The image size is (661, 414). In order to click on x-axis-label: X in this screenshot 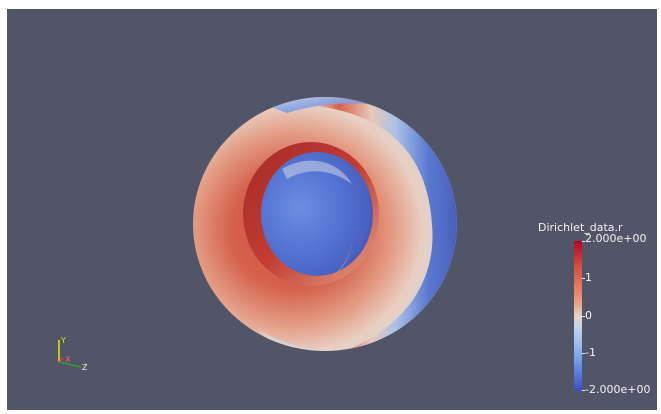, I will do `click(68, 359)`.